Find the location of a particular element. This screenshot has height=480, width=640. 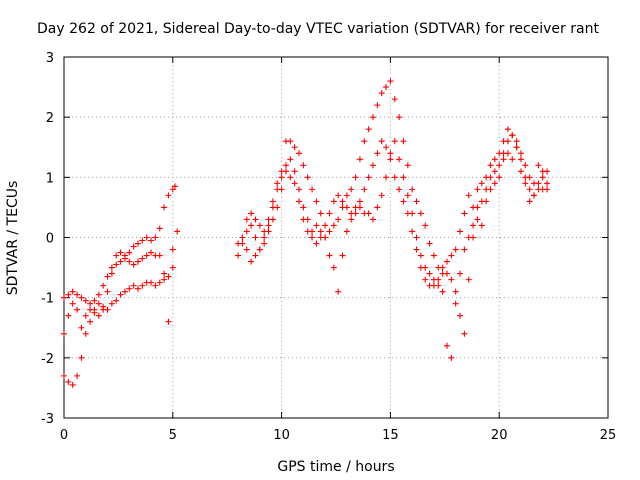

x-tick-label: 20 is located at coordinates (499, 435).